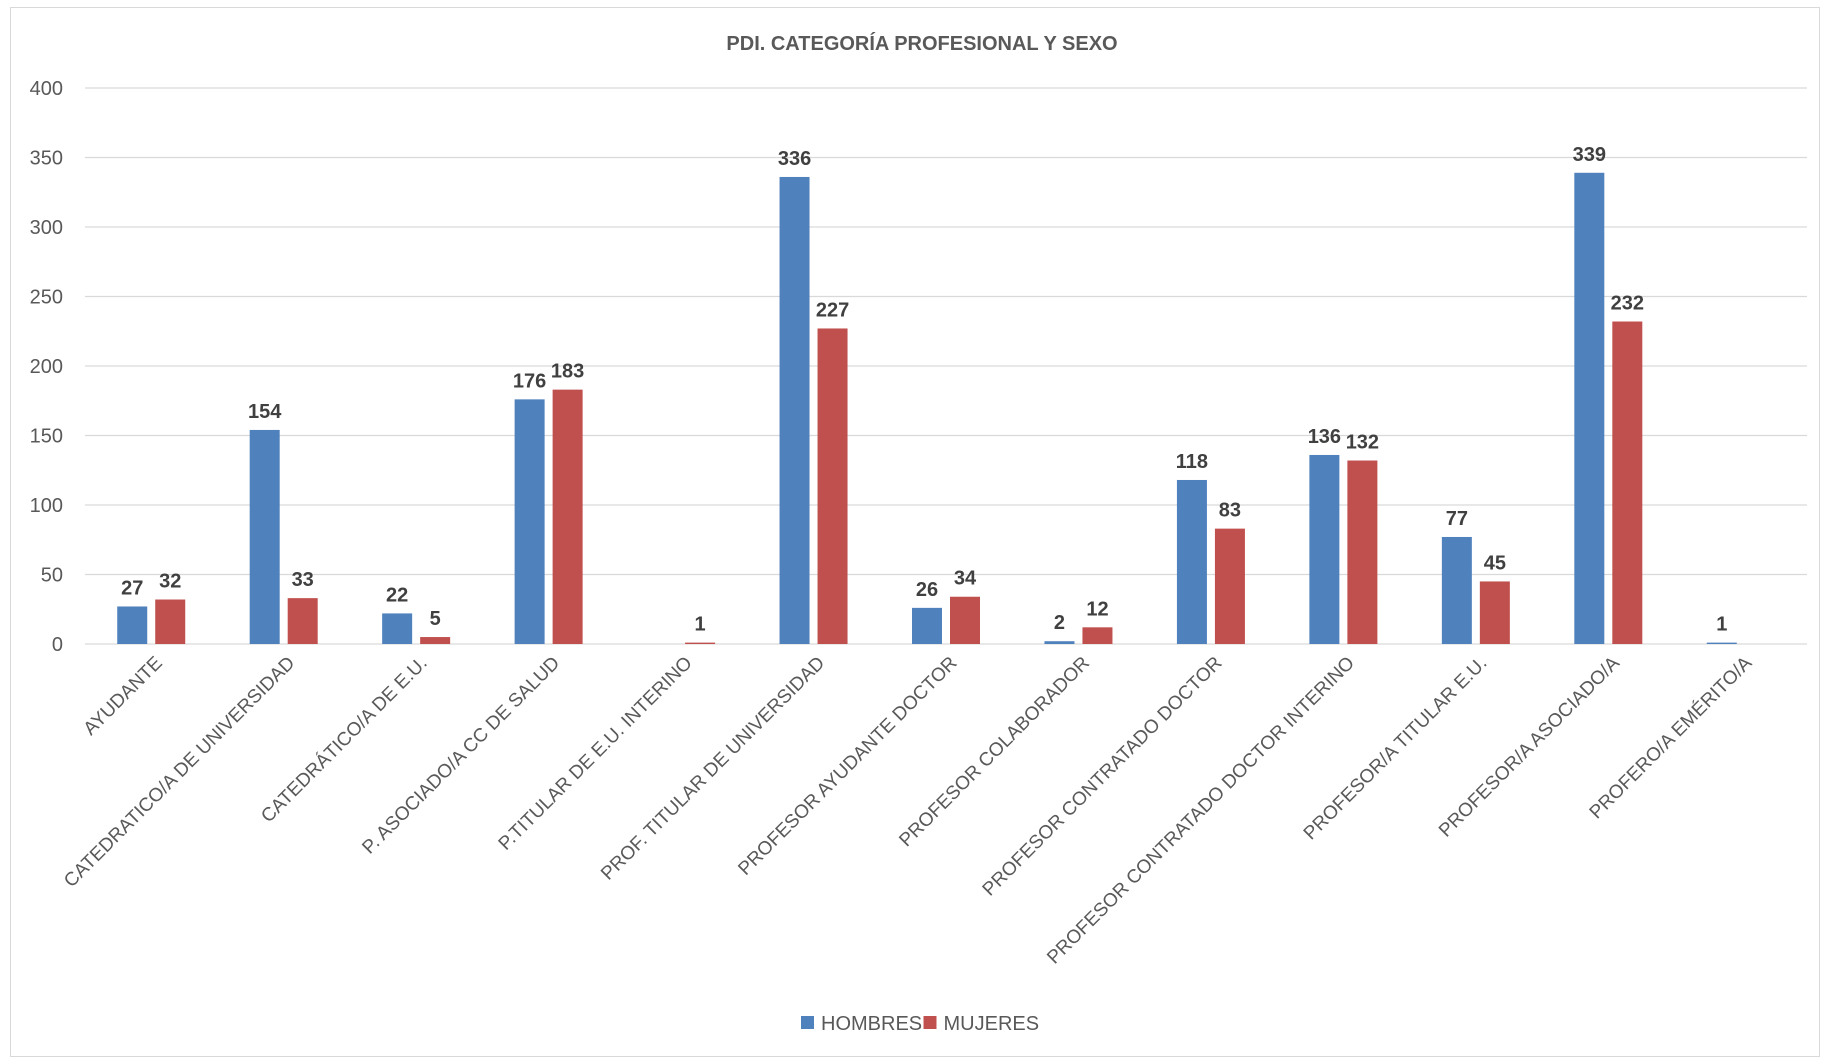  Describe the element at coordinates (52, 576) in the screenshot. I see `y-tick-label: 50` at that location.